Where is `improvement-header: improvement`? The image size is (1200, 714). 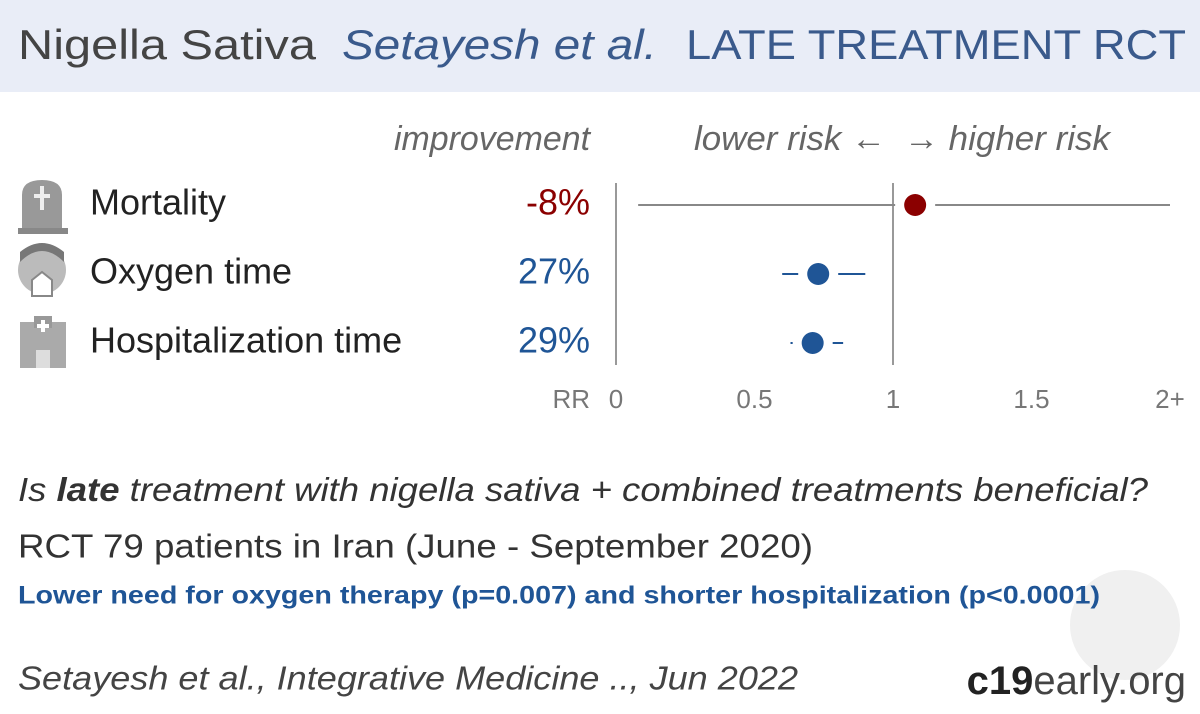
improvement-header: improvement is located at coordinates (493, 139).